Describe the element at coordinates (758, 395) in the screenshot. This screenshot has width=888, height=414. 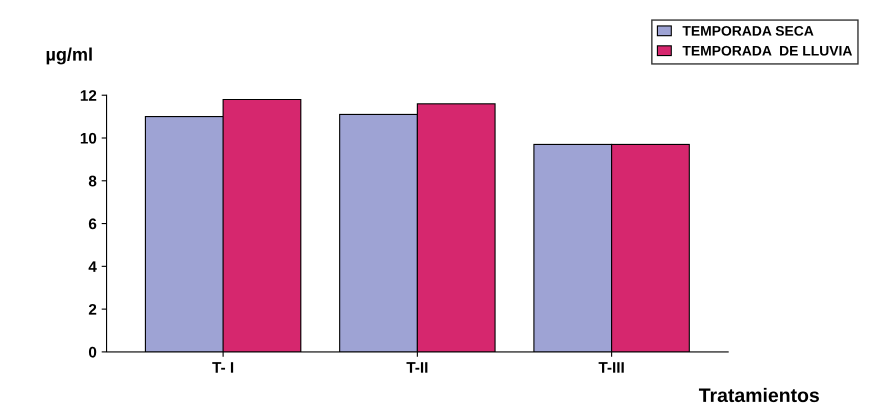
I see `x-axis-title: Tratamientos` at that location.